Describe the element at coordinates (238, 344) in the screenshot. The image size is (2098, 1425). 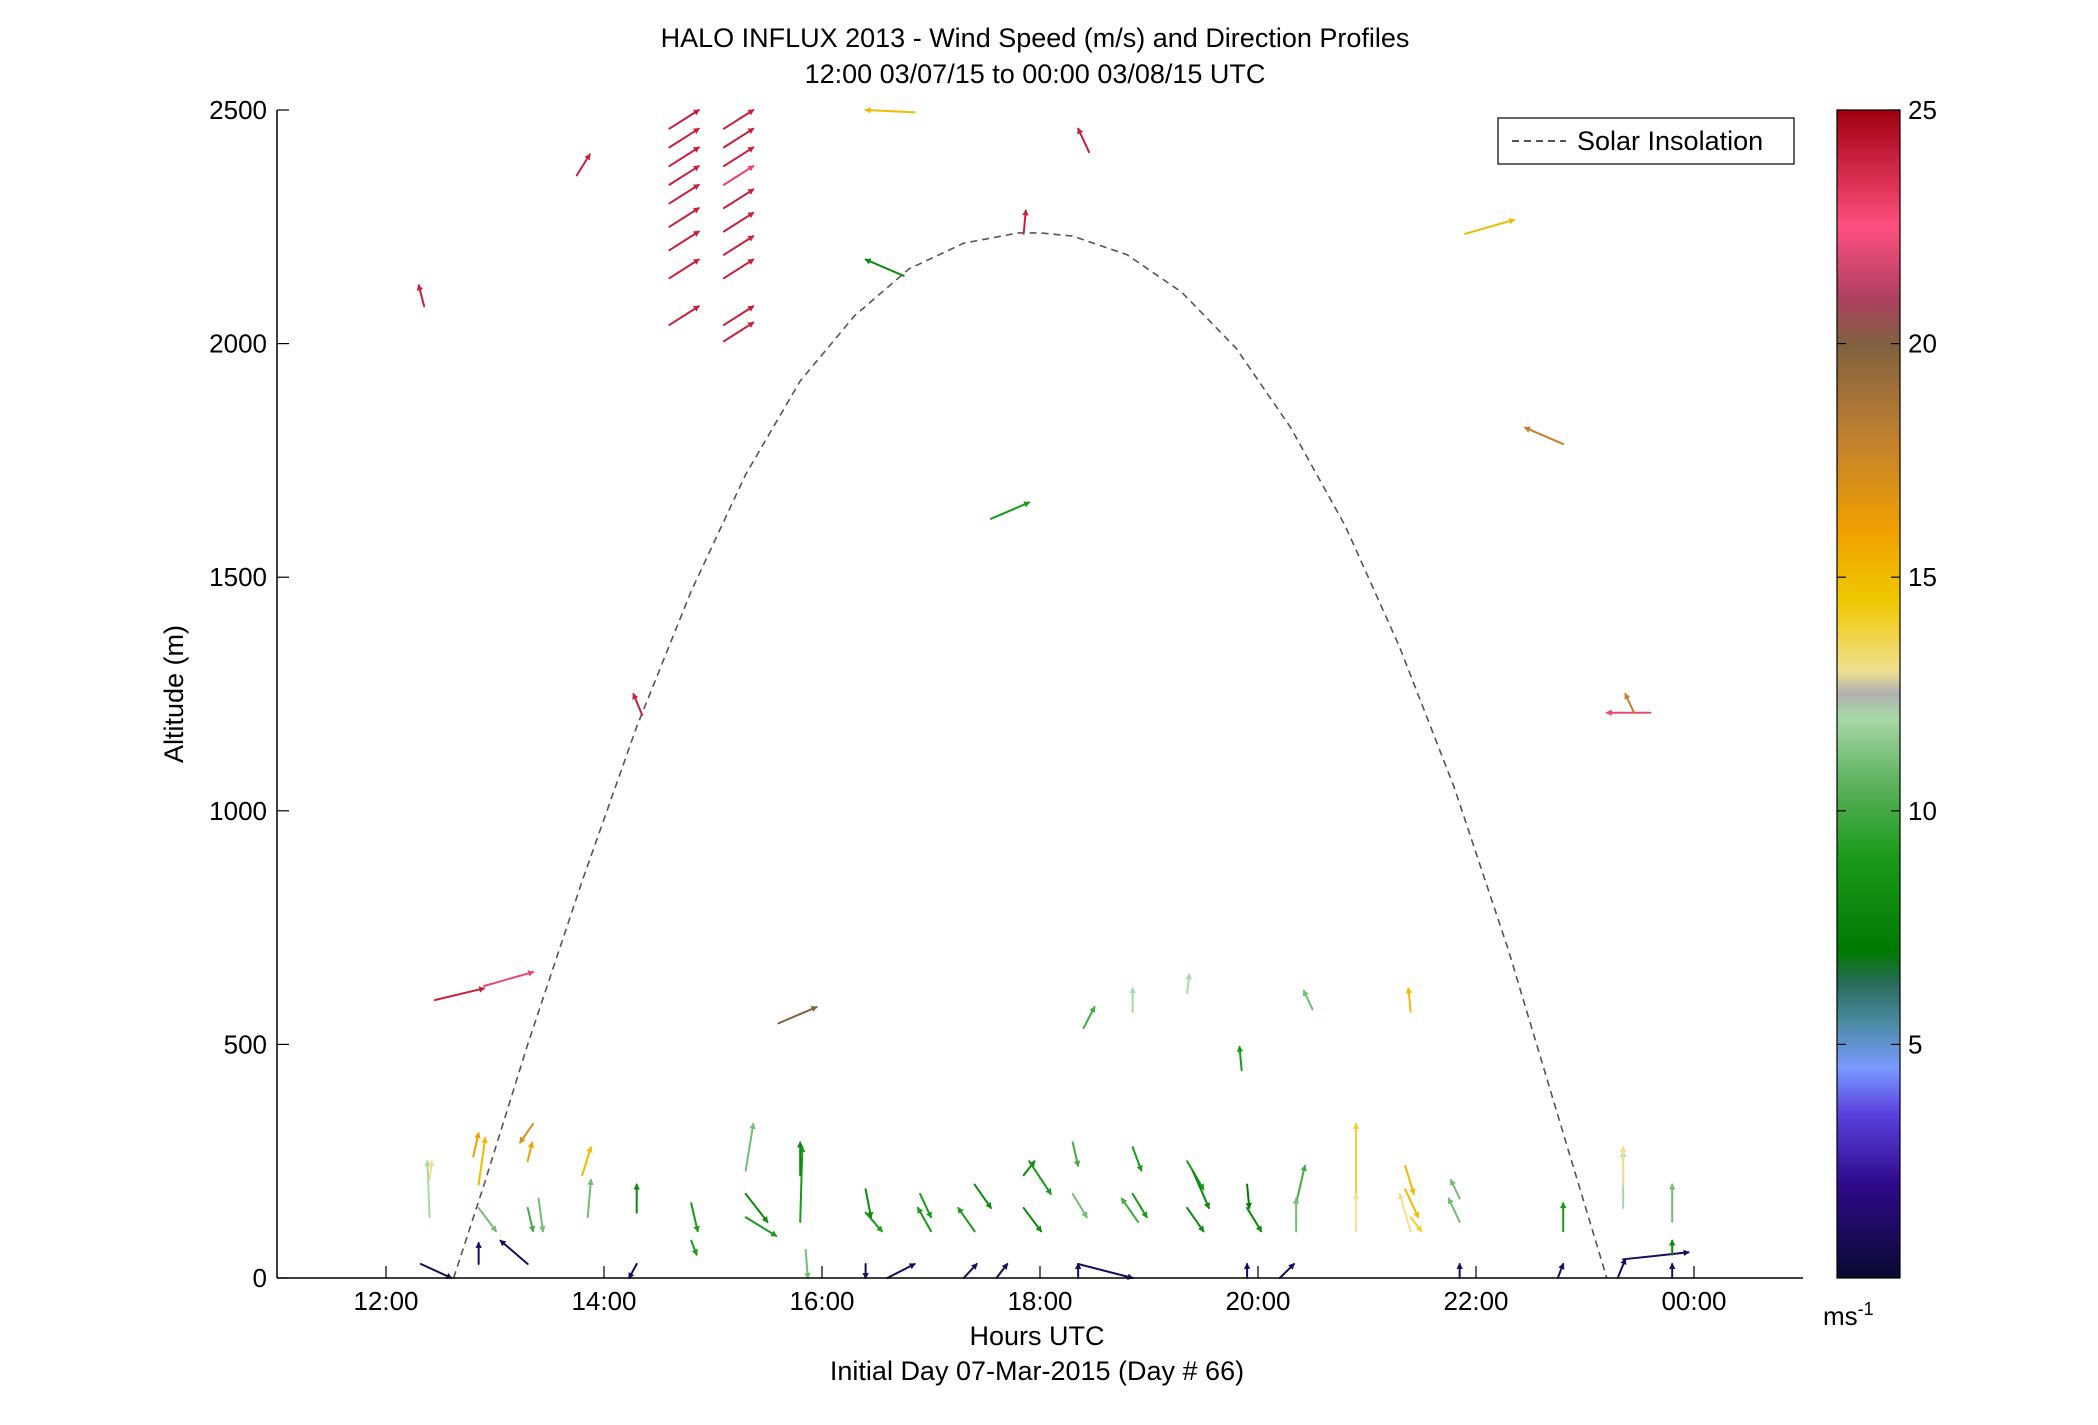
I see `y-tick-label: 2000` at that location.